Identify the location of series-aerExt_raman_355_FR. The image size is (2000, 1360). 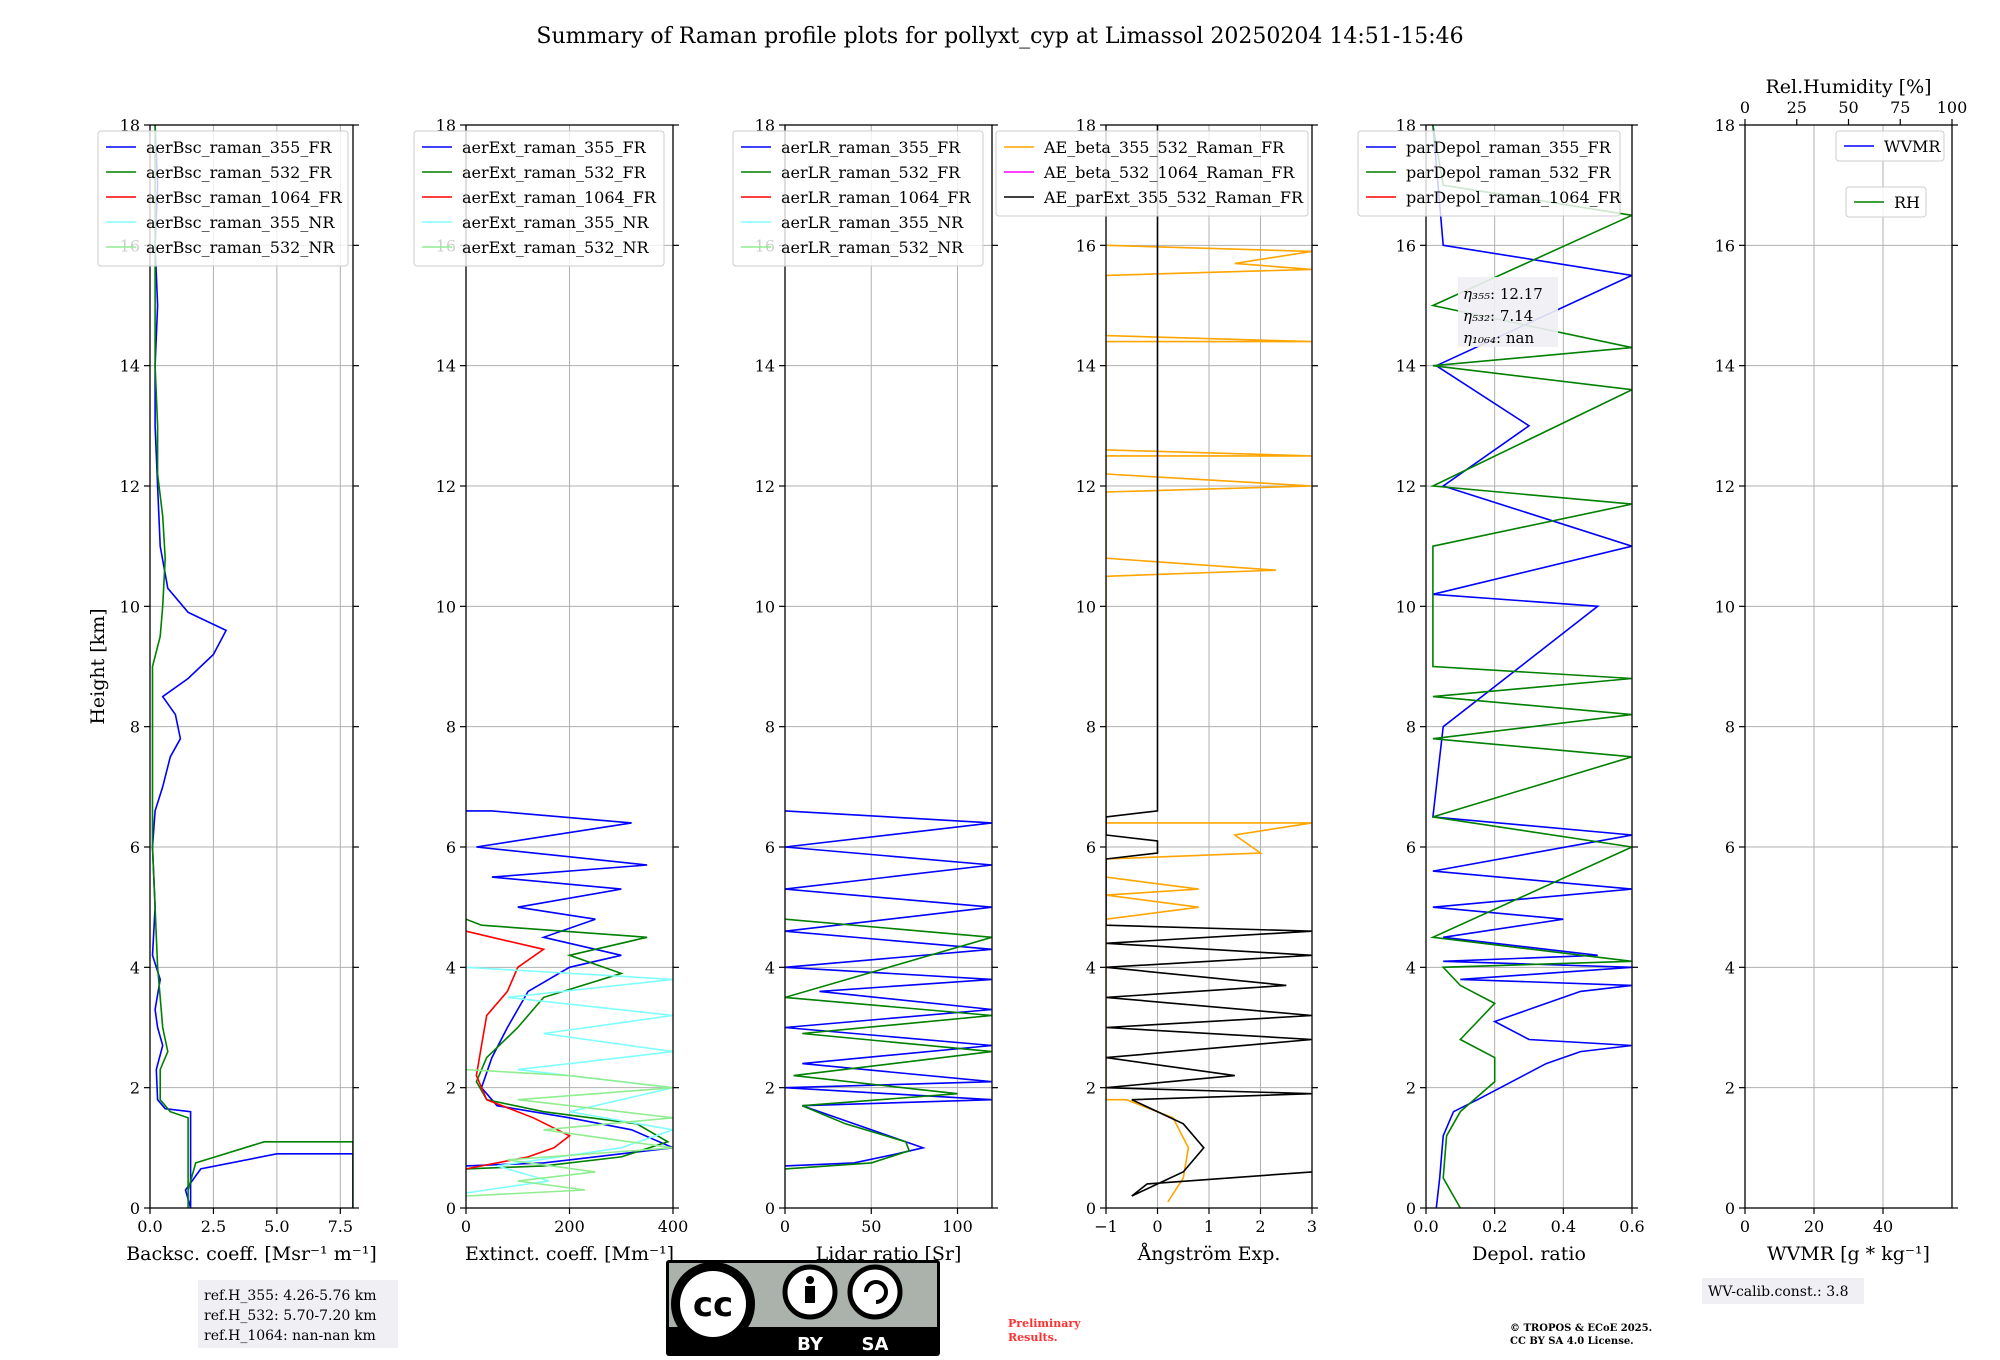
(569, 988).